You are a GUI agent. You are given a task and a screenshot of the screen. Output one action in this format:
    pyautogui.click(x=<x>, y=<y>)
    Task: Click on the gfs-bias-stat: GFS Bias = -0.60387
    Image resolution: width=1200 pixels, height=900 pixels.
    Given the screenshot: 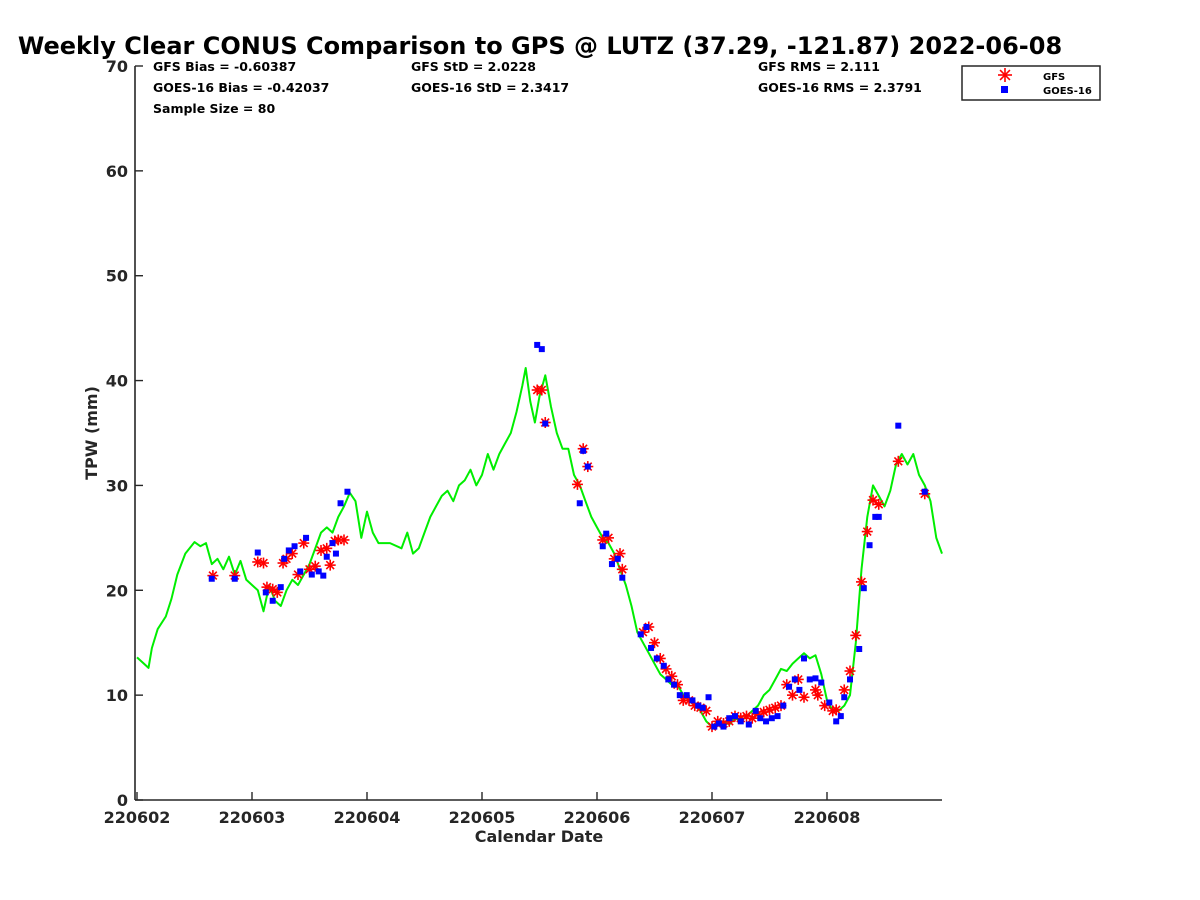 What is the action you would take?
    pyautogui.click(x=224, y=66)
    